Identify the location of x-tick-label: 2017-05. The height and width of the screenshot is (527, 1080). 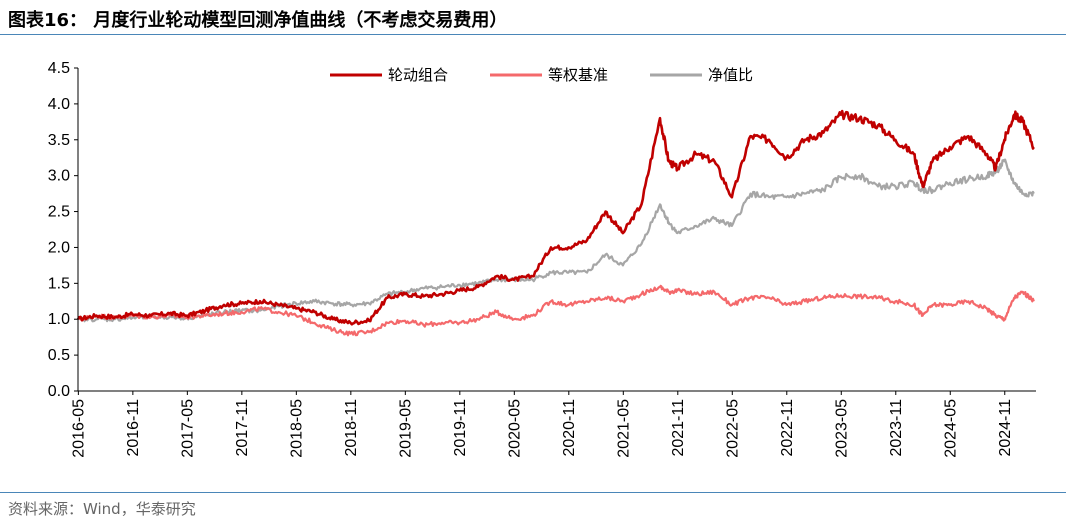
(187, 428).